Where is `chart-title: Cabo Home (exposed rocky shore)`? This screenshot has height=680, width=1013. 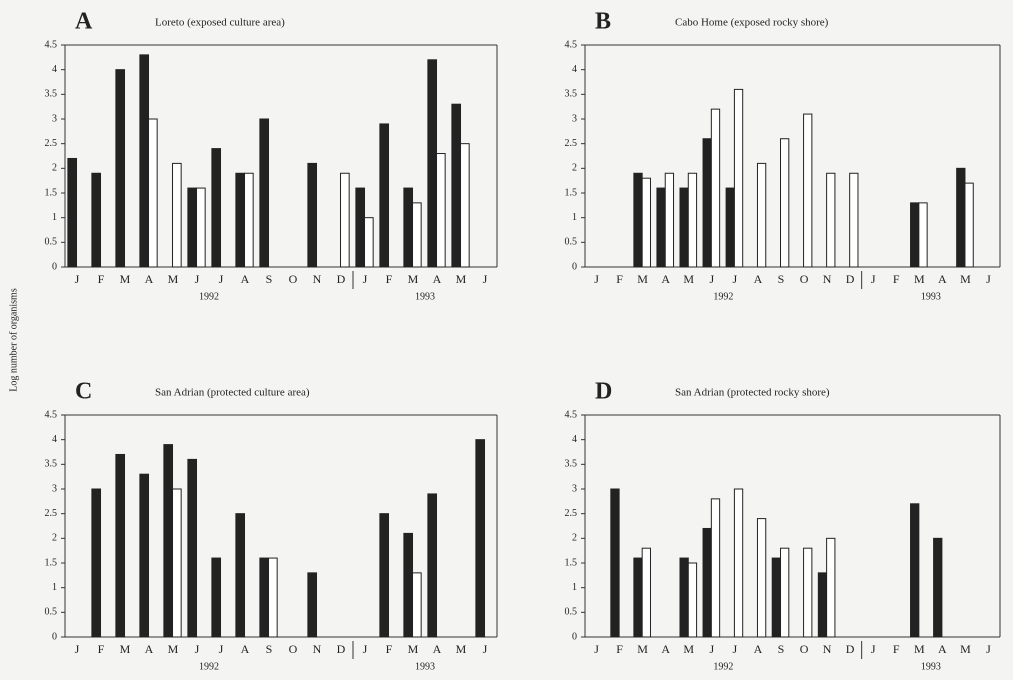 chart-title: Cabo Home (exposed rocky shore) is located at coordinates (752, 23).